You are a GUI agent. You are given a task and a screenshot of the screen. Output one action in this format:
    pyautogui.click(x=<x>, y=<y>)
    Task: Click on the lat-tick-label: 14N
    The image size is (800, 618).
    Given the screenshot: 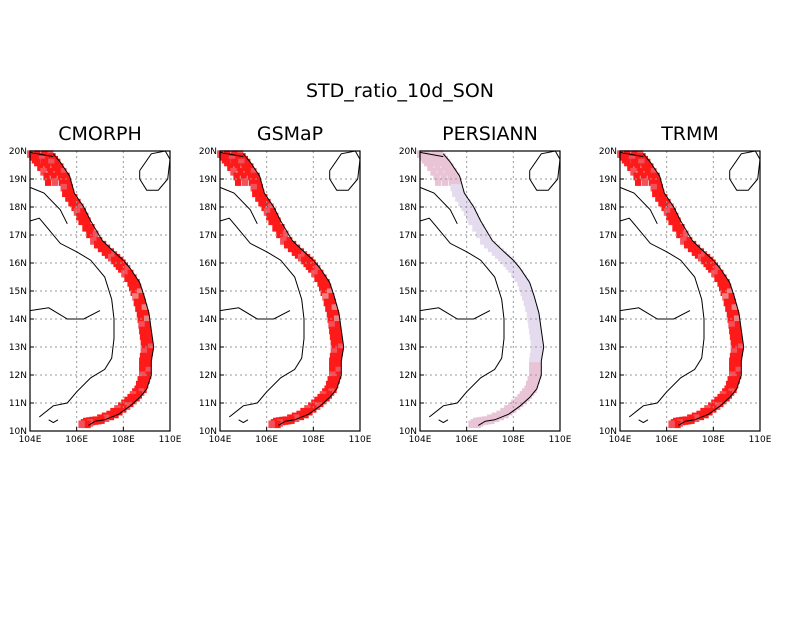 What is the action you would take?
    pyautogui.click(x=18, y=320)
    